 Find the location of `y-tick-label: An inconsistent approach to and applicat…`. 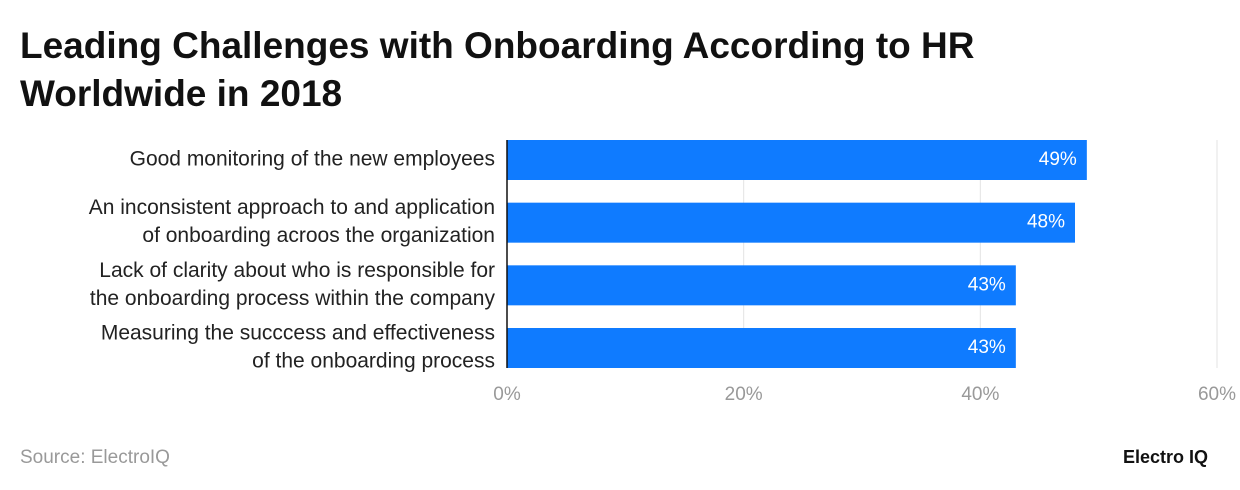

y-tick-label: An inconsistent approach to and applicat… is located at coordinates (292, 207).